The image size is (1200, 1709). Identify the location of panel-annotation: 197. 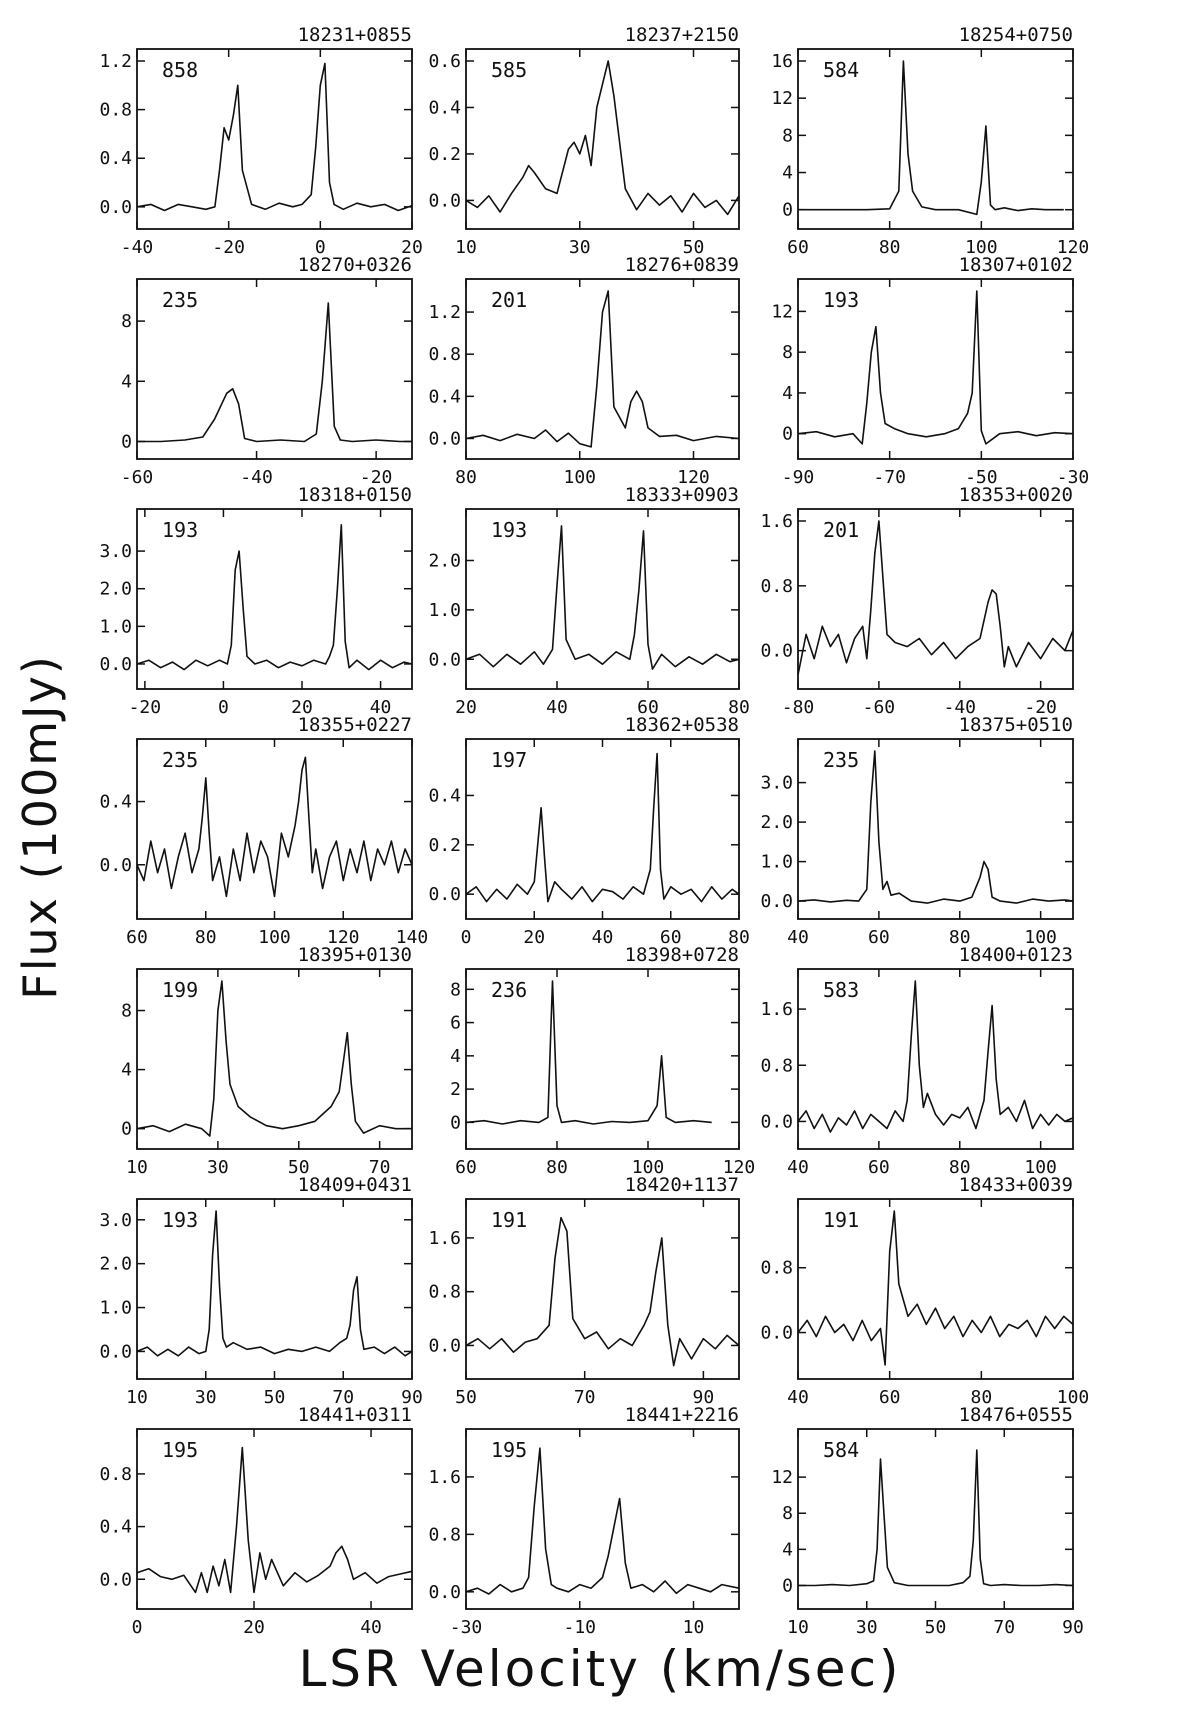
(509, 760).